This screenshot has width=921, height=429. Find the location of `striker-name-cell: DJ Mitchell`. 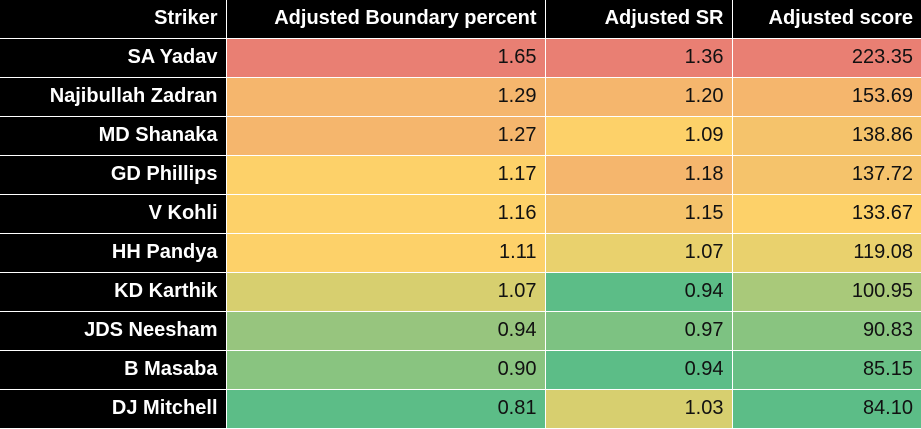

striker-name-cell: DJ Mitchell is located at coordinates (113, 409).